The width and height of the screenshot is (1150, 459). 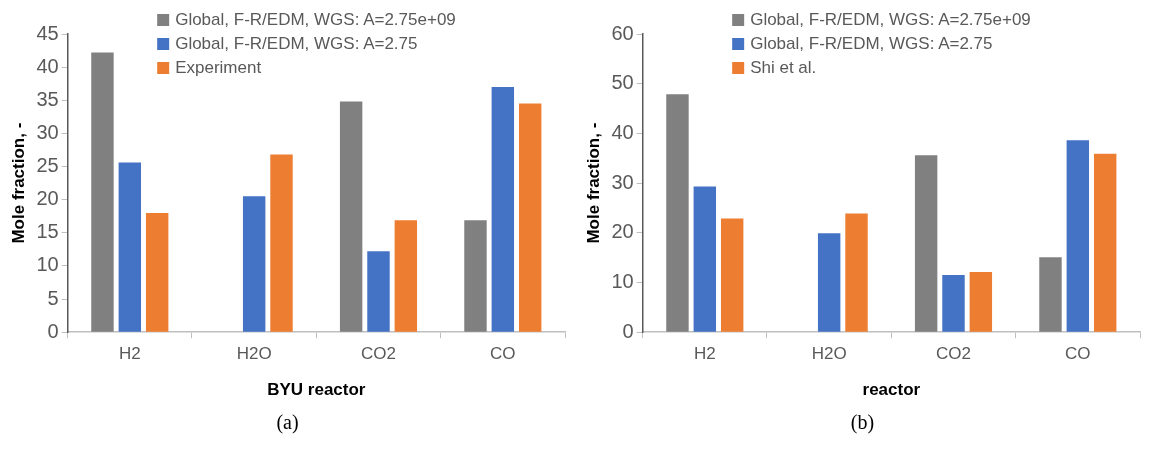 I want to click on y-tick-label: 50, so click(x=622, y=82).